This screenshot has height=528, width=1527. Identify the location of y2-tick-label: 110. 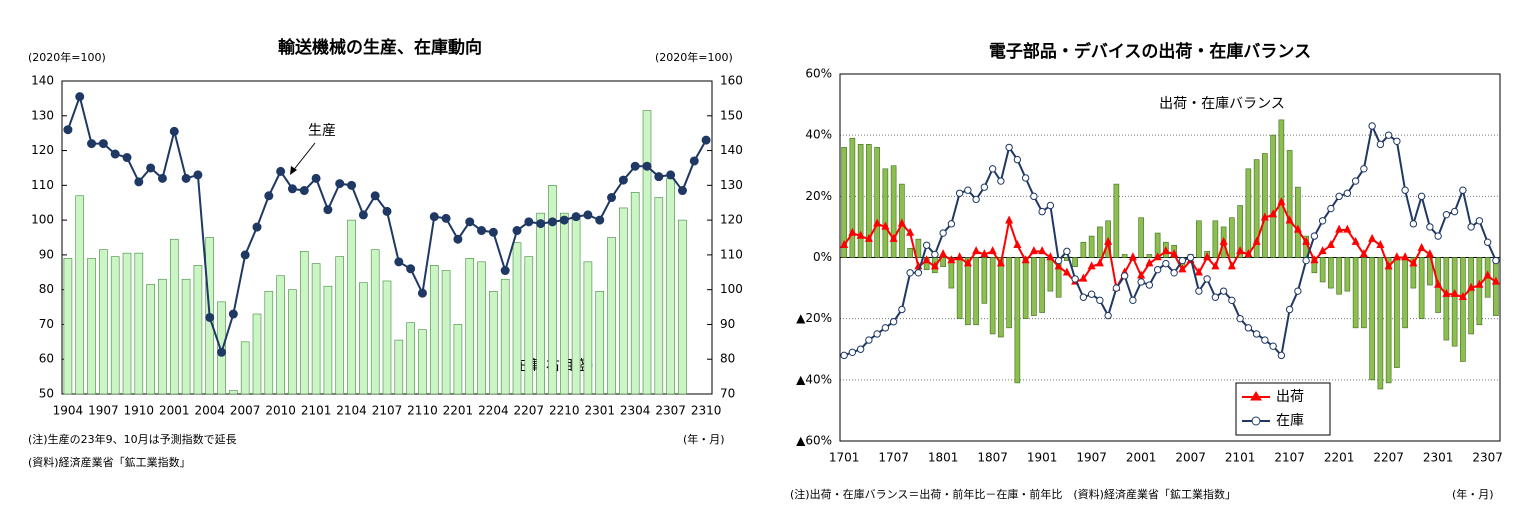
(731, 254).